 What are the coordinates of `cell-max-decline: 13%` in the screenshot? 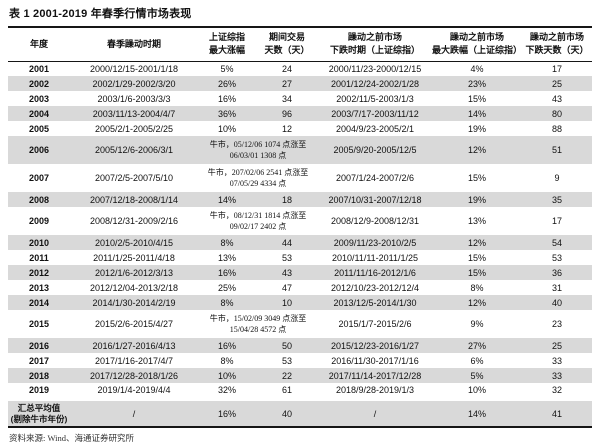 It's located at (476, 221).